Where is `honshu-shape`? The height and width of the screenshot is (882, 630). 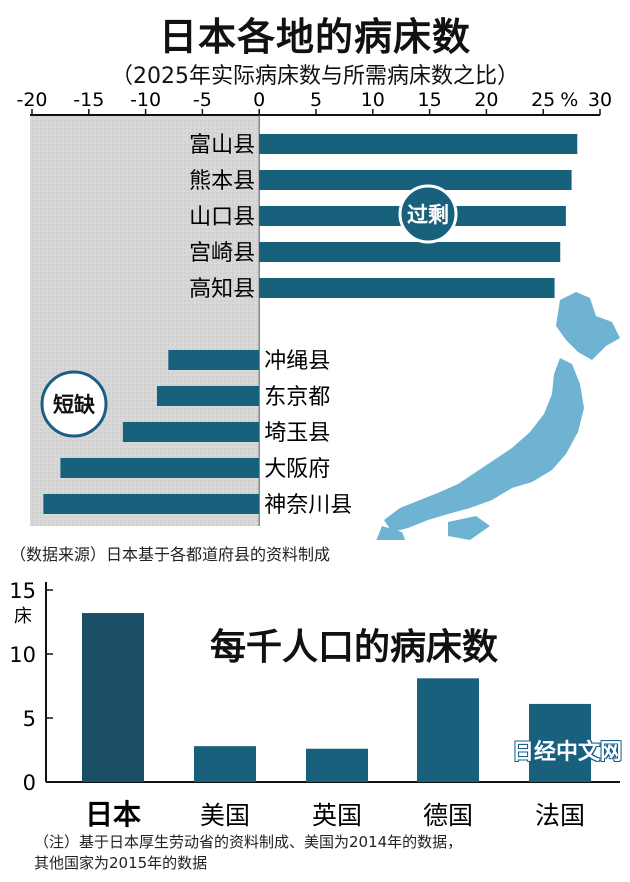 honshu-shape is located at coordinates (484, 445).